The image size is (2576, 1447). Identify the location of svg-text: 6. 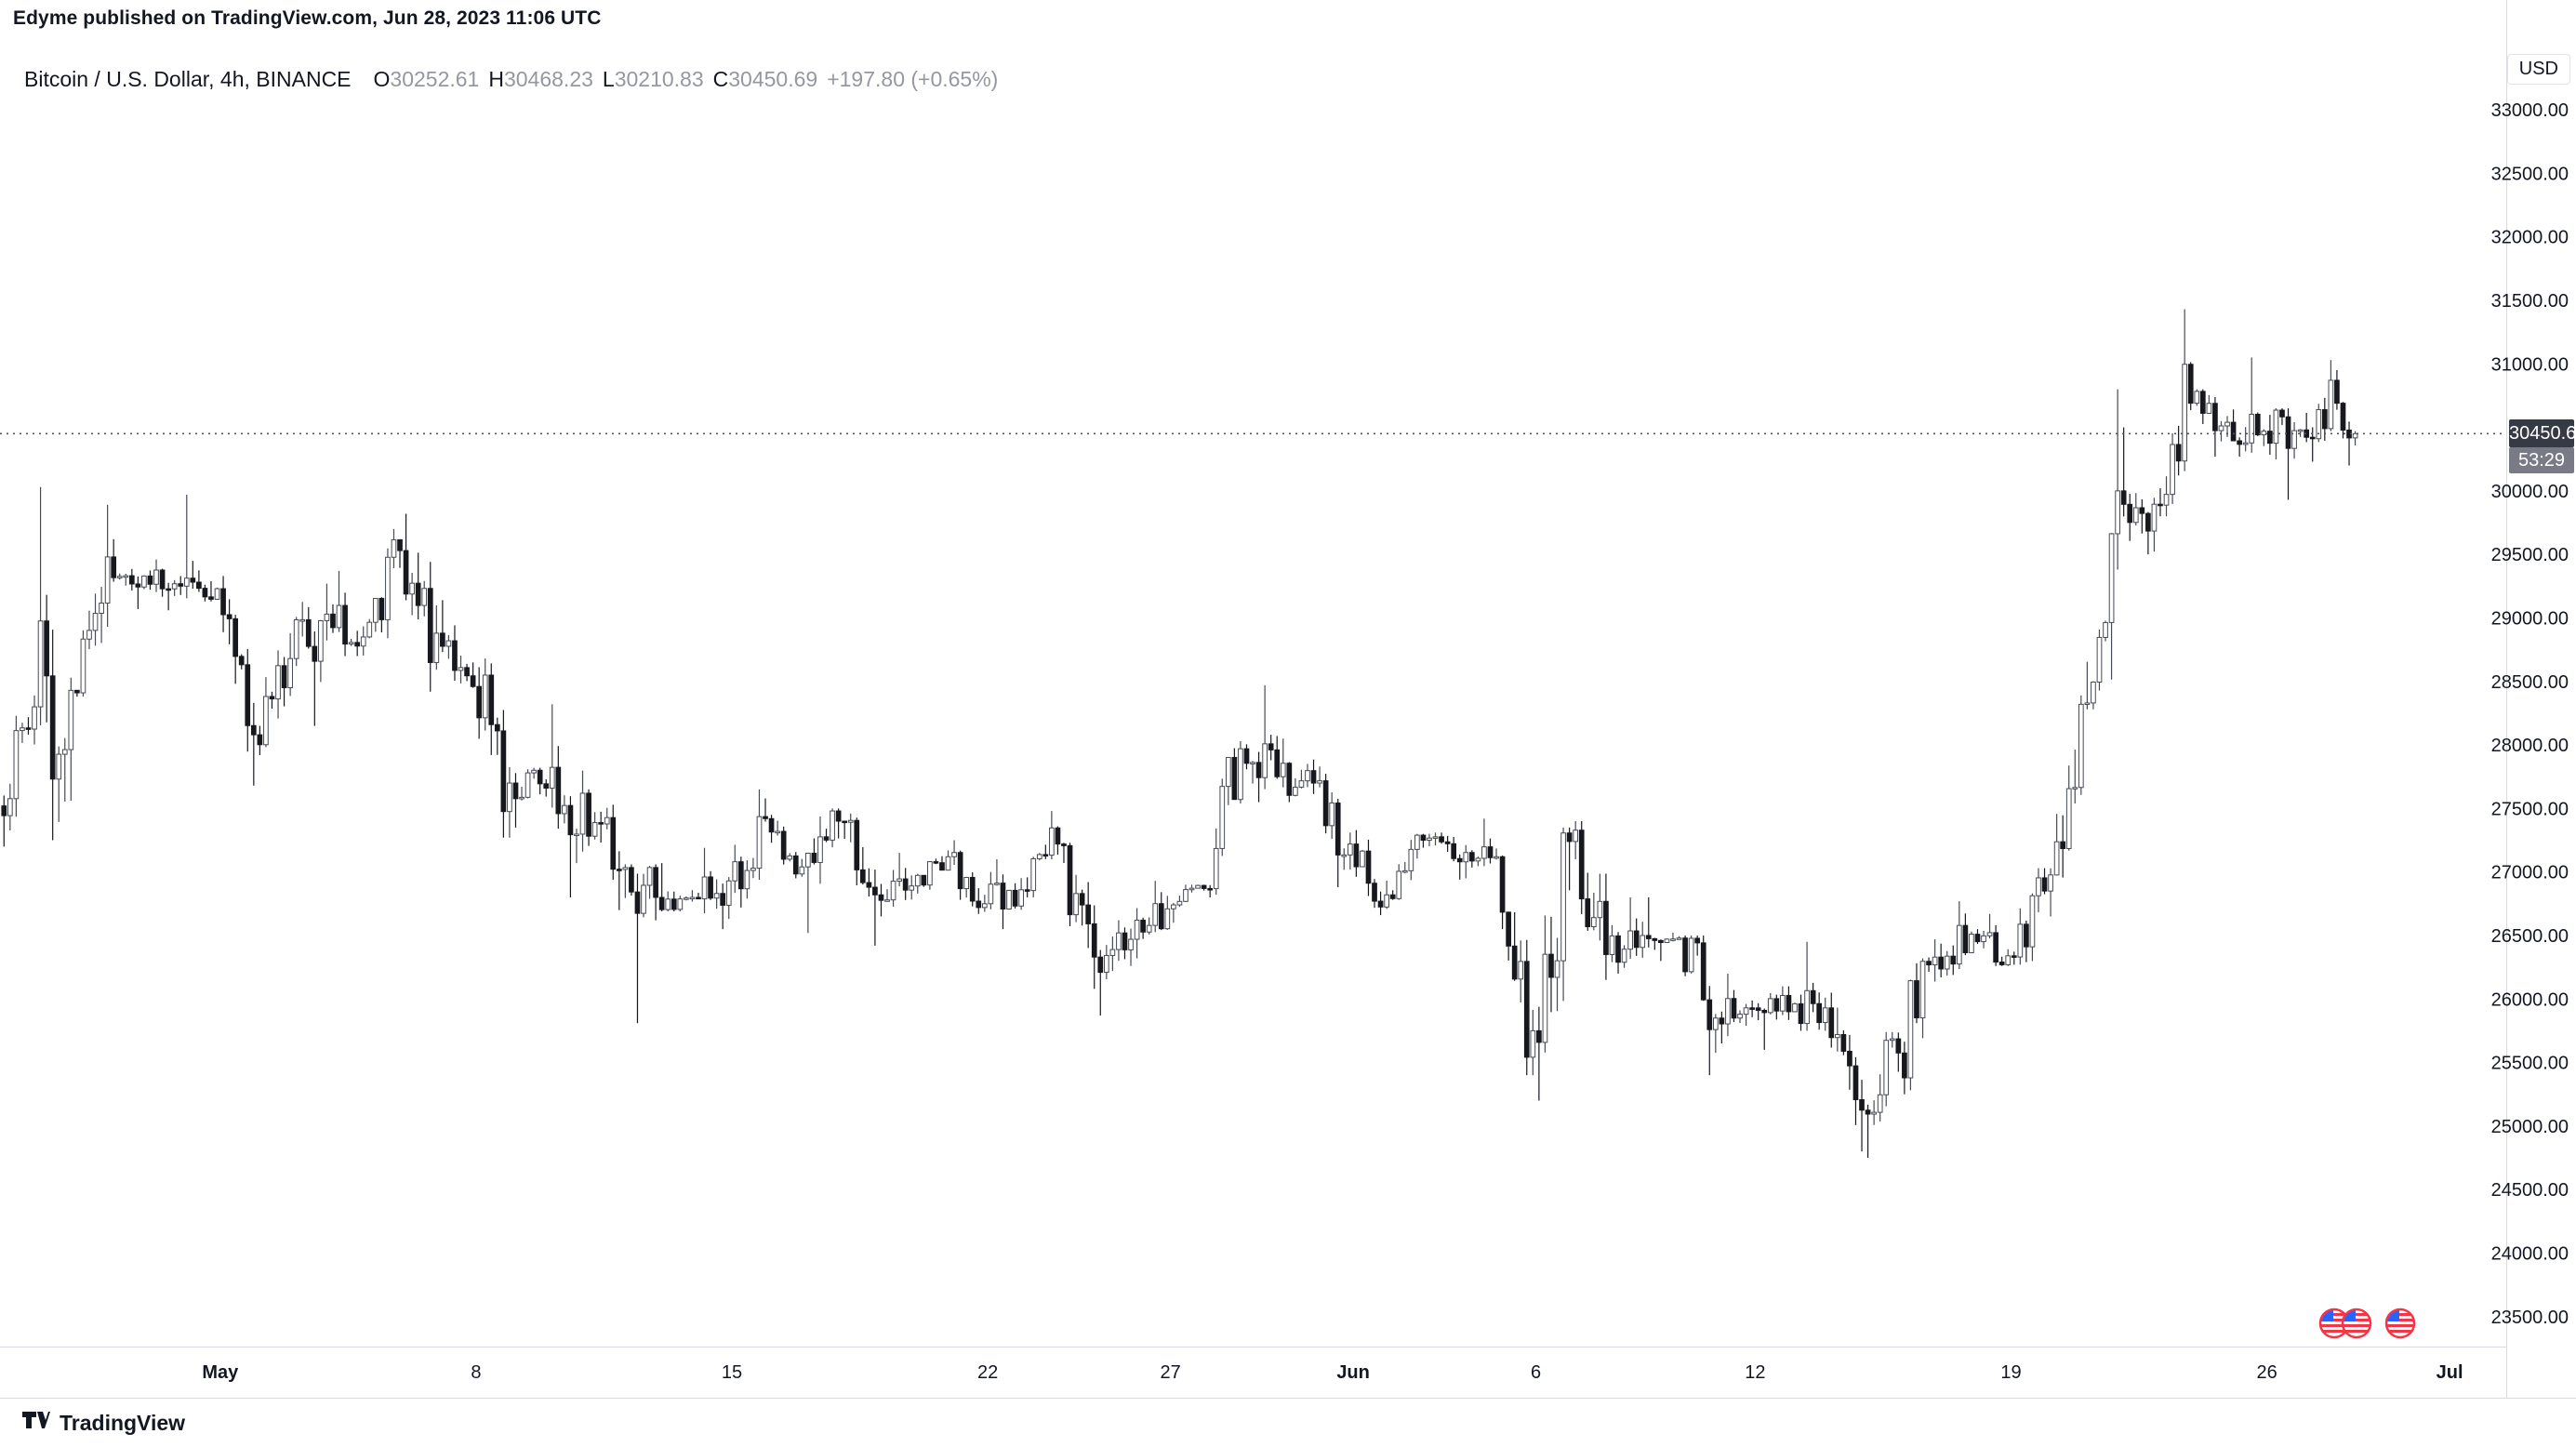
(1536, 1372).